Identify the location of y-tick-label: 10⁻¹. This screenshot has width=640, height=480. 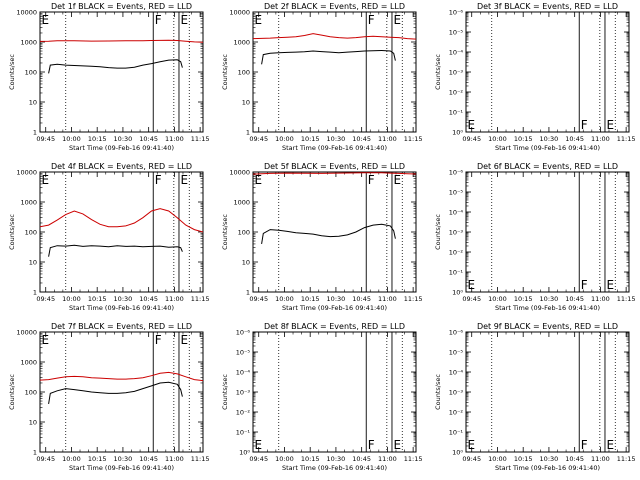
(456, 273).